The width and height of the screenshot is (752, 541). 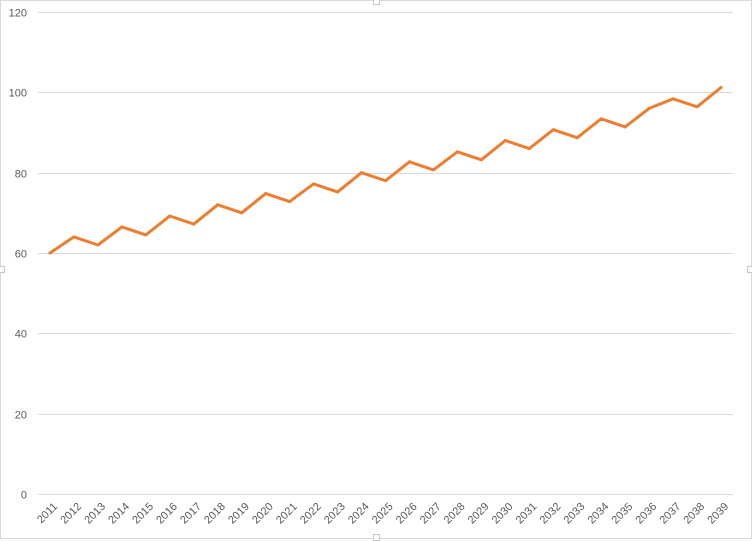 I want to click on data-point-2025, so click(x=385, y=181).